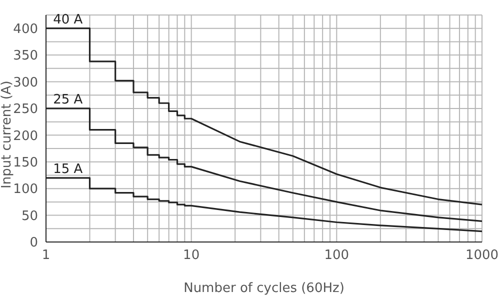 This screenshot has width=501, height=298. I want to click on y-tick-label: 0, so click(34, 243).